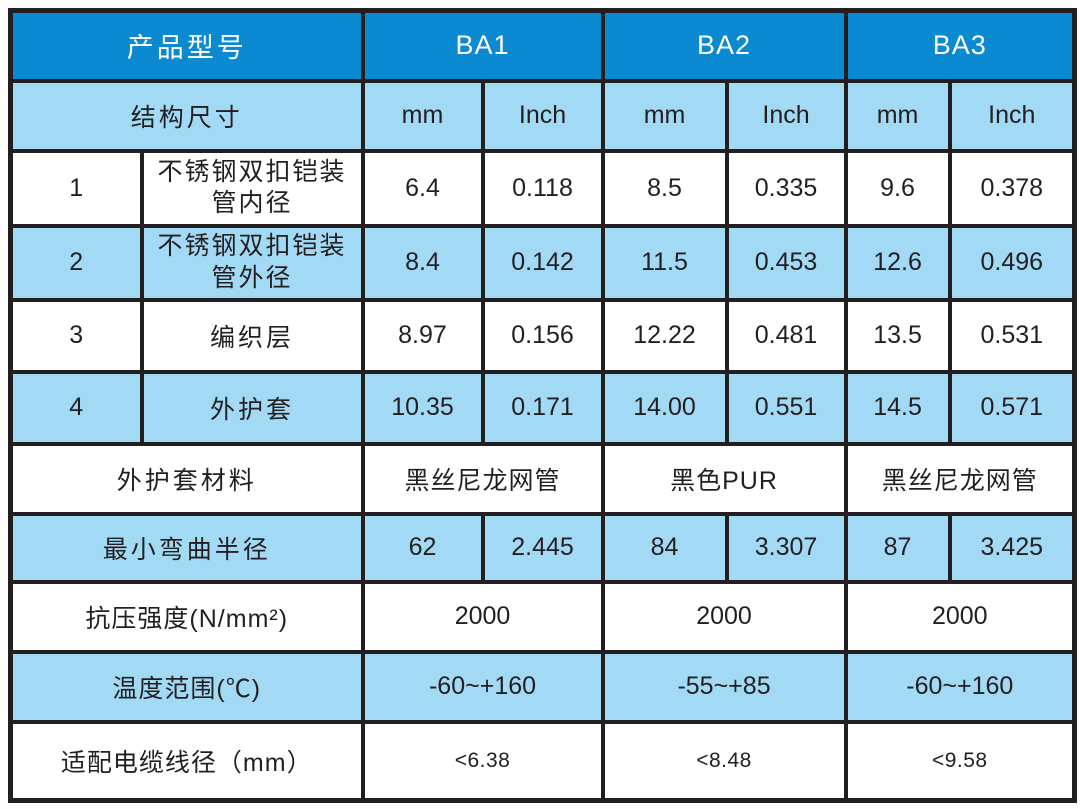 The image size is (1080, 809). Describe the element at coordinates (252, 335) in the screenshot. I see `dim-row-label: 编织层` at that location.